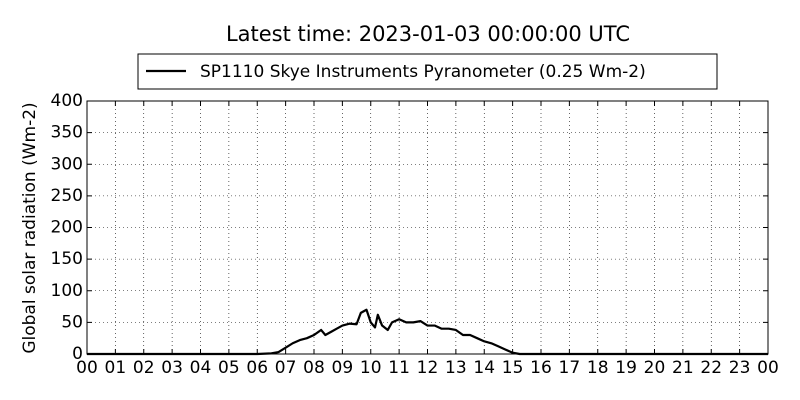  What do you see at coordinates (67, 196) in the screenshot?
I see `y-tick-label: 250` at bounding box center [67, 196].